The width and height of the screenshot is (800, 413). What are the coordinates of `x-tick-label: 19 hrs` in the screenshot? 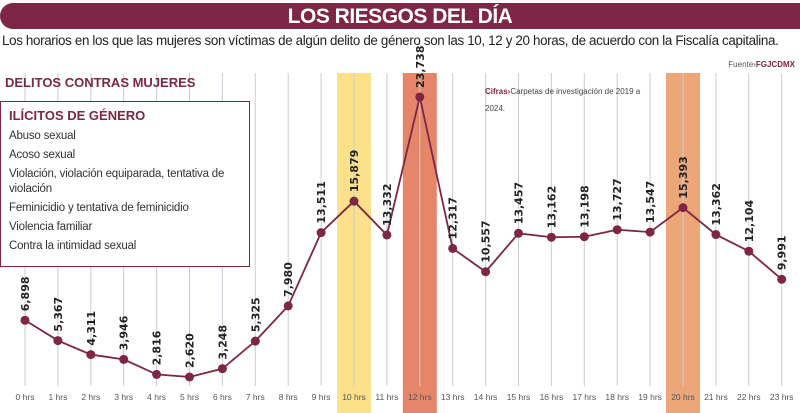 It's located at (650, 397).